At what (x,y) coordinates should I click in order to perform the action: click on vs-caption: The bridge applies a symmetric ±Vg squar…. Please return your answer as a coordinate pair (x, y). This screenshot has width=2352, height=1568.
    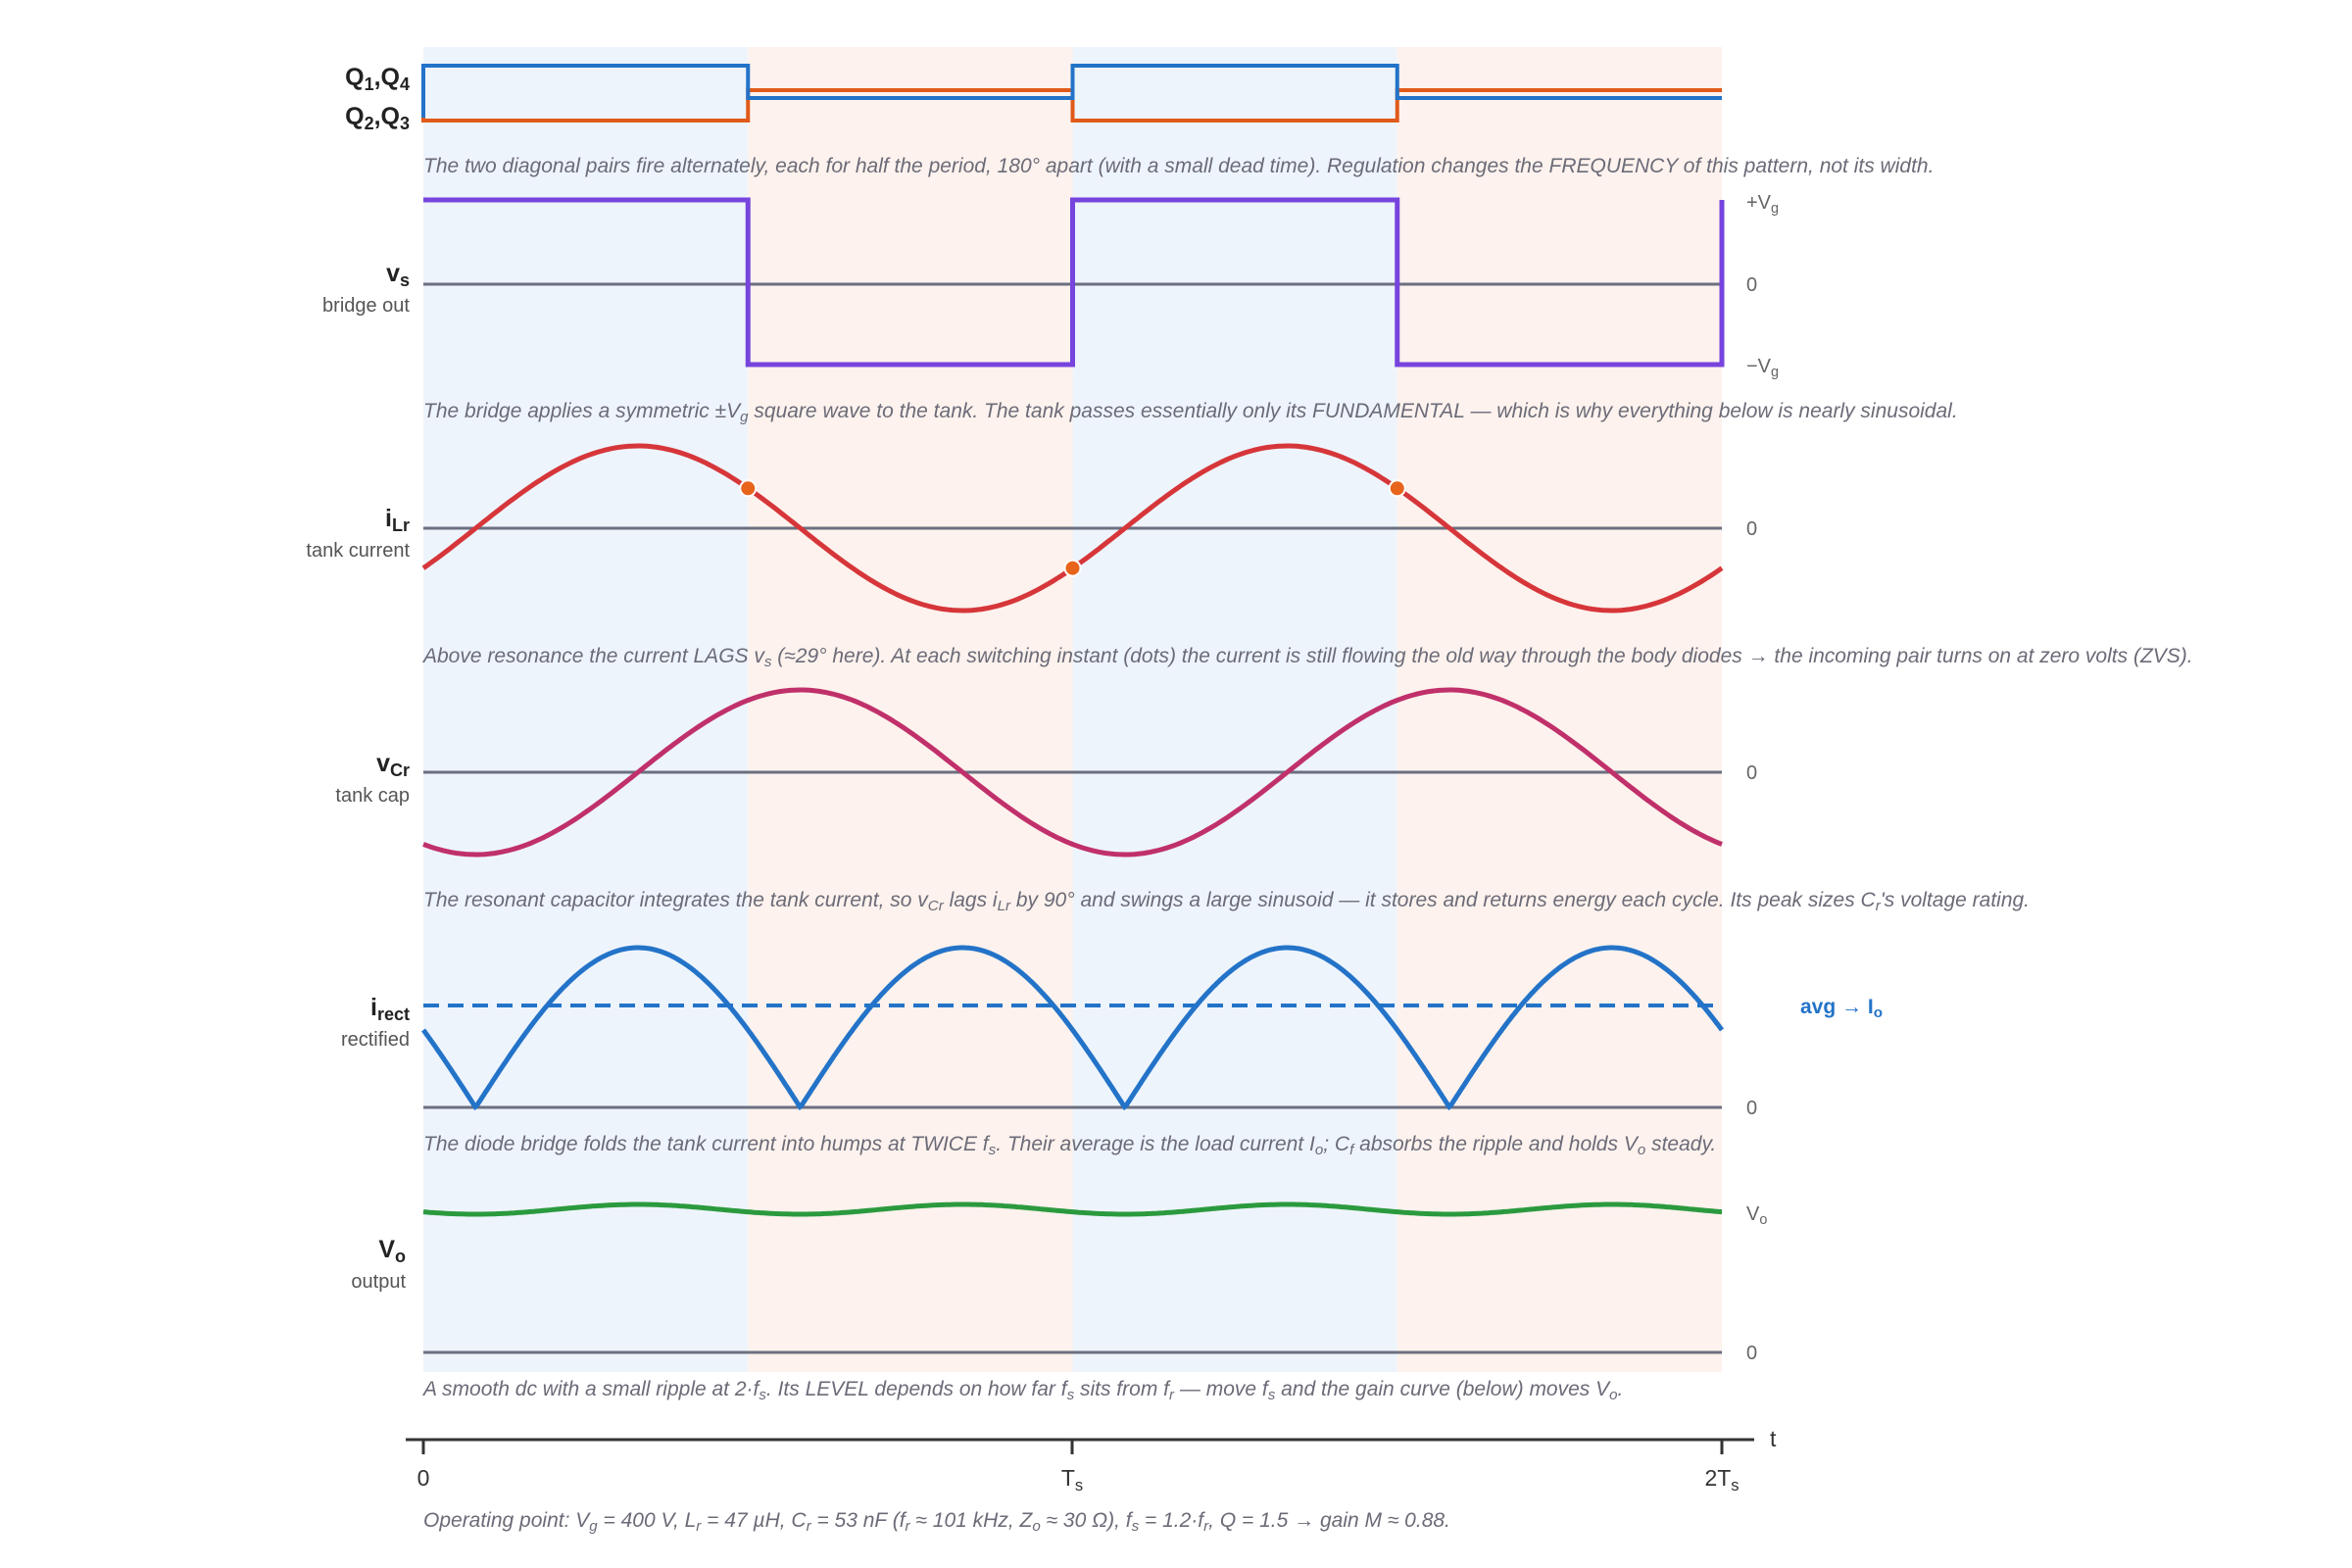
    Looking at the image, I should click on (1190, 412).